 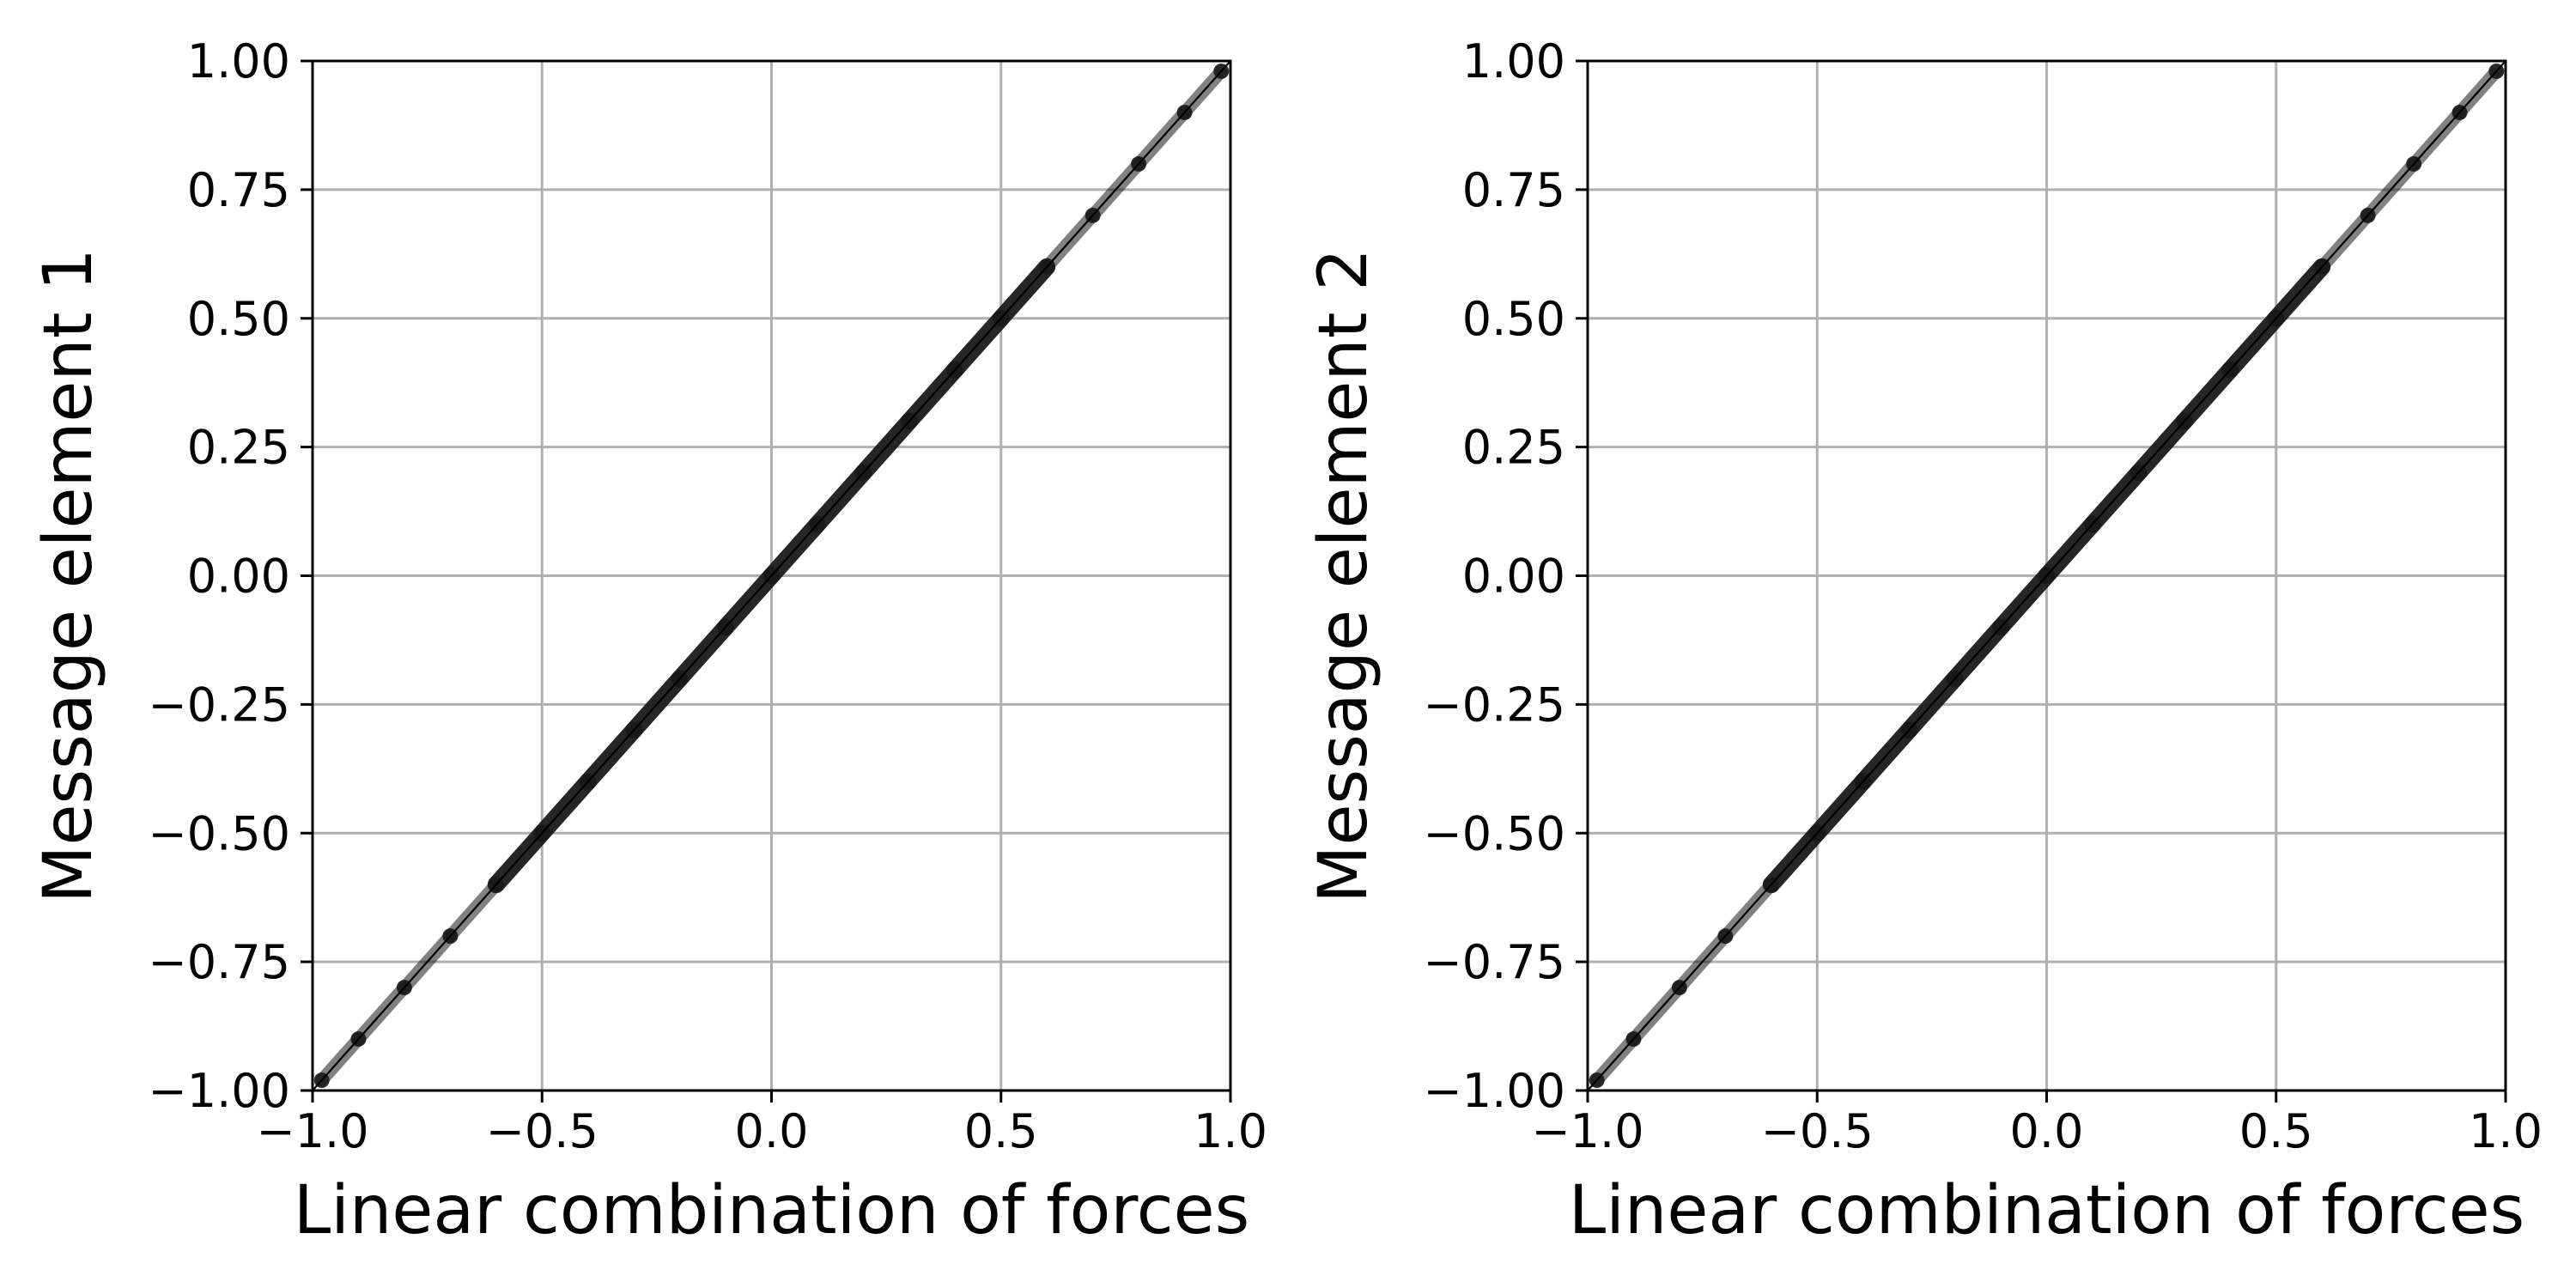 What do you see at coordinates (69, 576) in the screenshot?
I see `y-axis-label: Message element 1` at bounding box center [69, 576].